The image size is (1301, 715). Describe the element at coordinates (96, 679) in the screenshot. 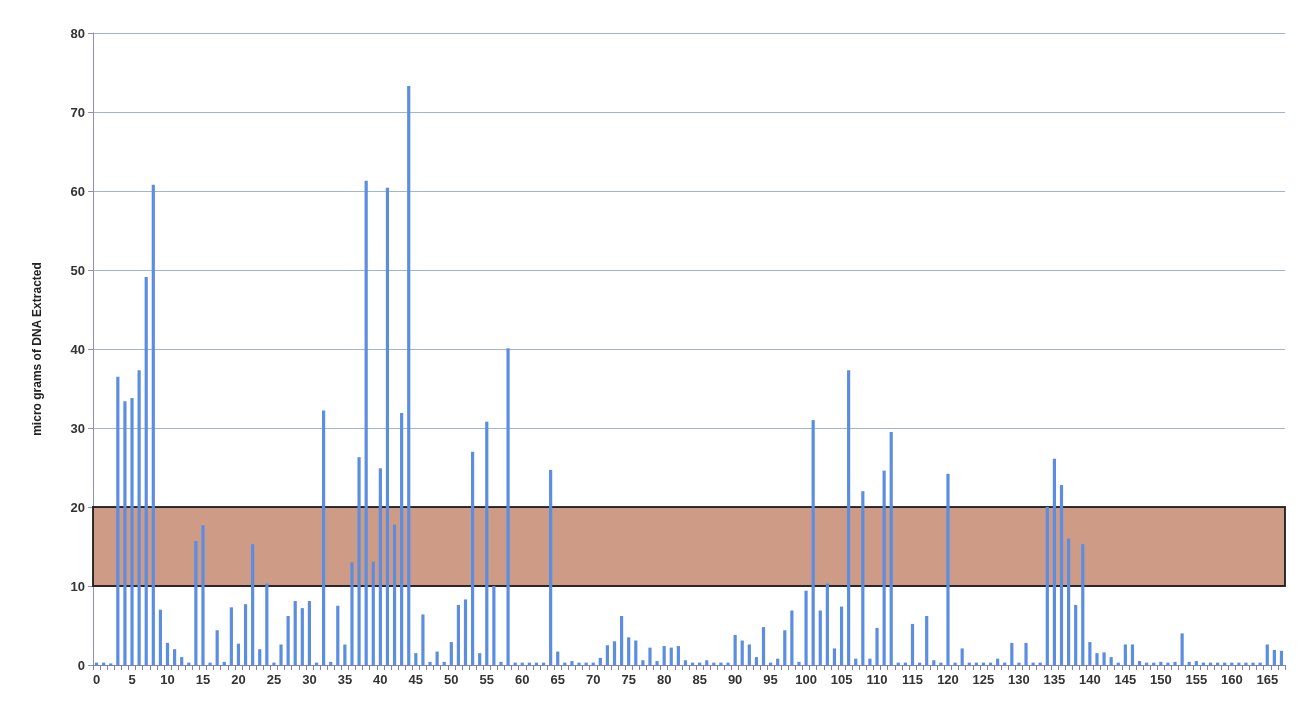

I see `x-tick-label: 0` at that location.